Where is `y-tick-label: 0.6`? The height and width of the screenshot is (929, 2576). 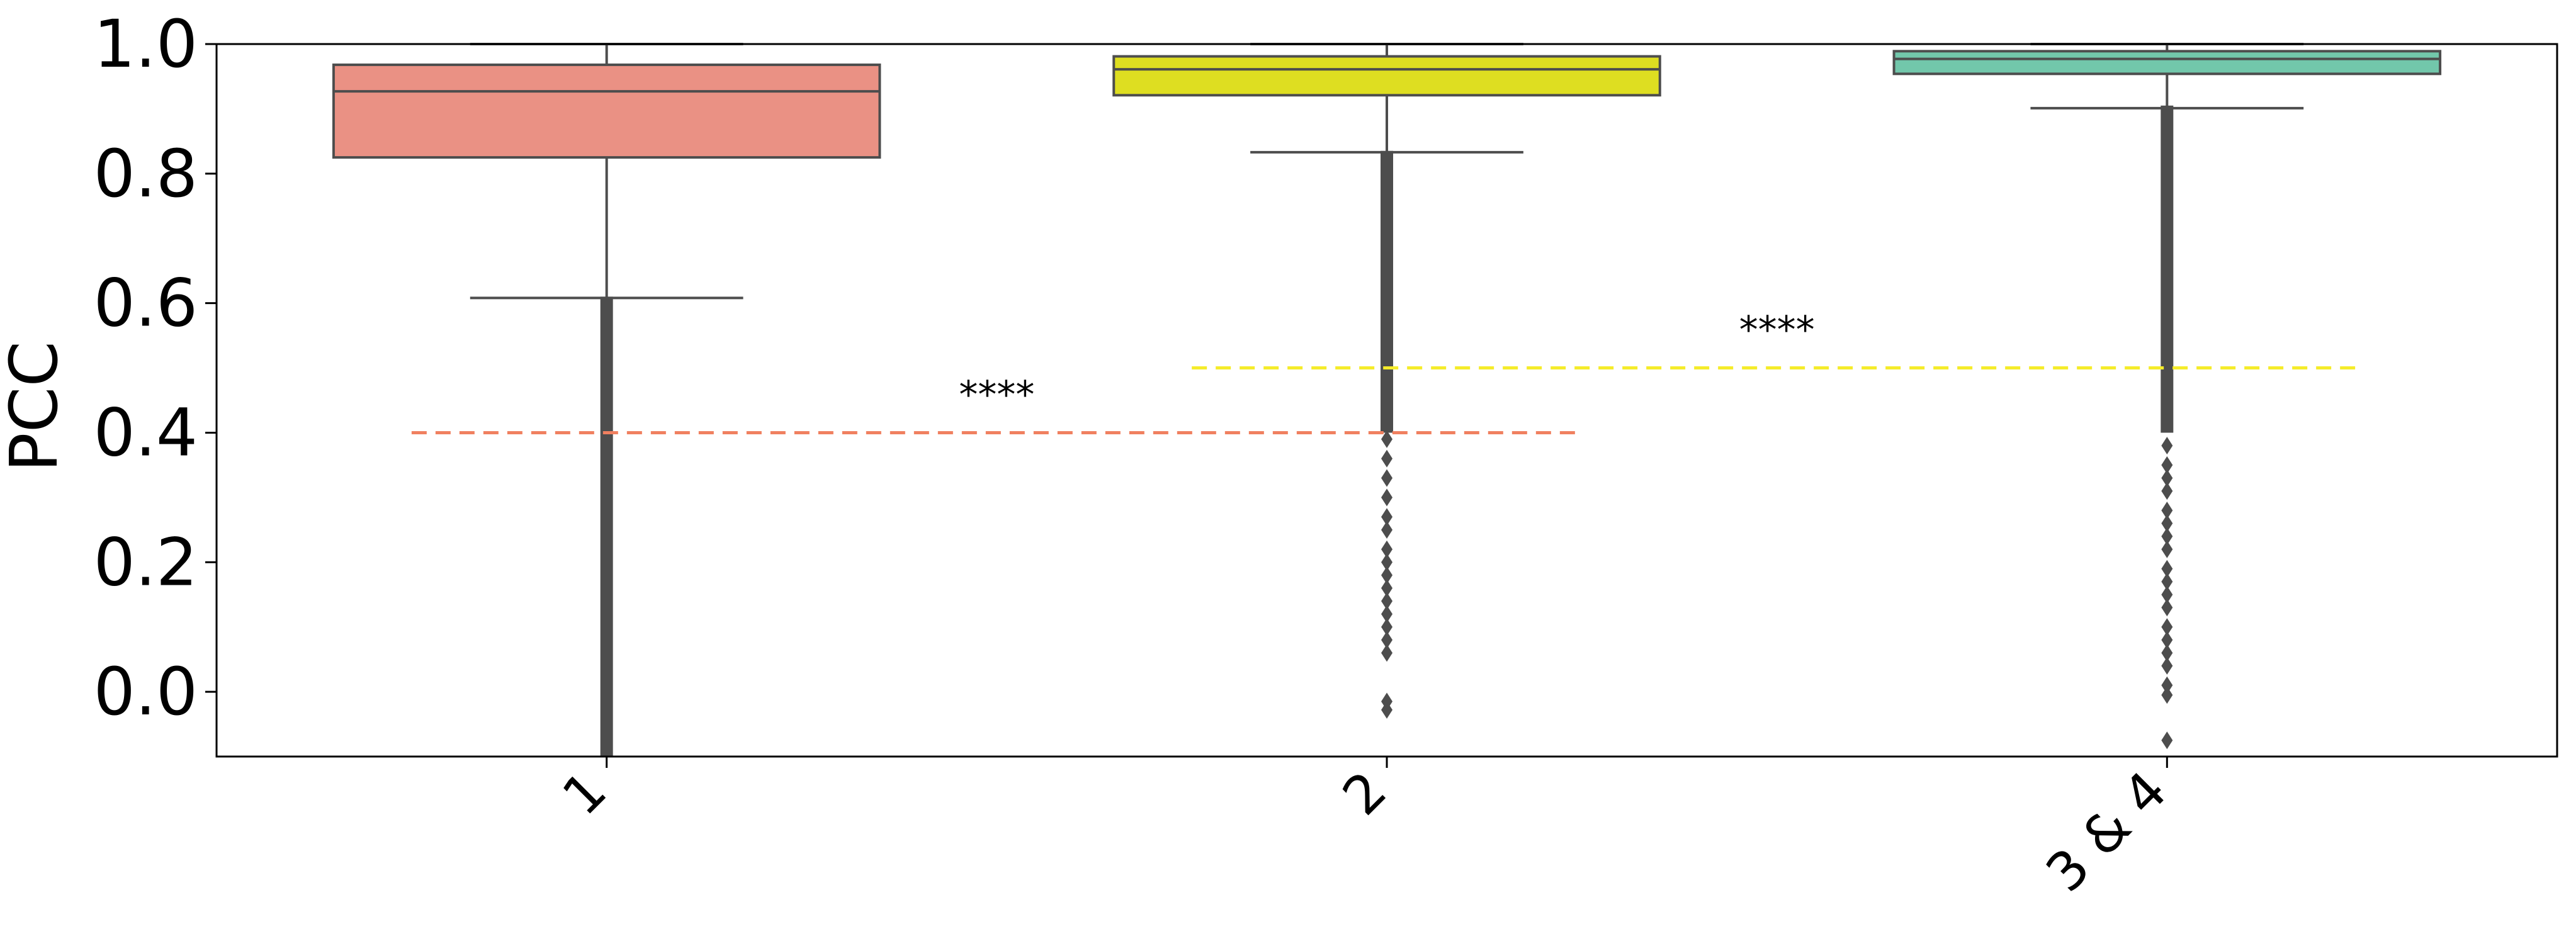 y-tick-label: 0.6 is located at coordinates (146, 303).